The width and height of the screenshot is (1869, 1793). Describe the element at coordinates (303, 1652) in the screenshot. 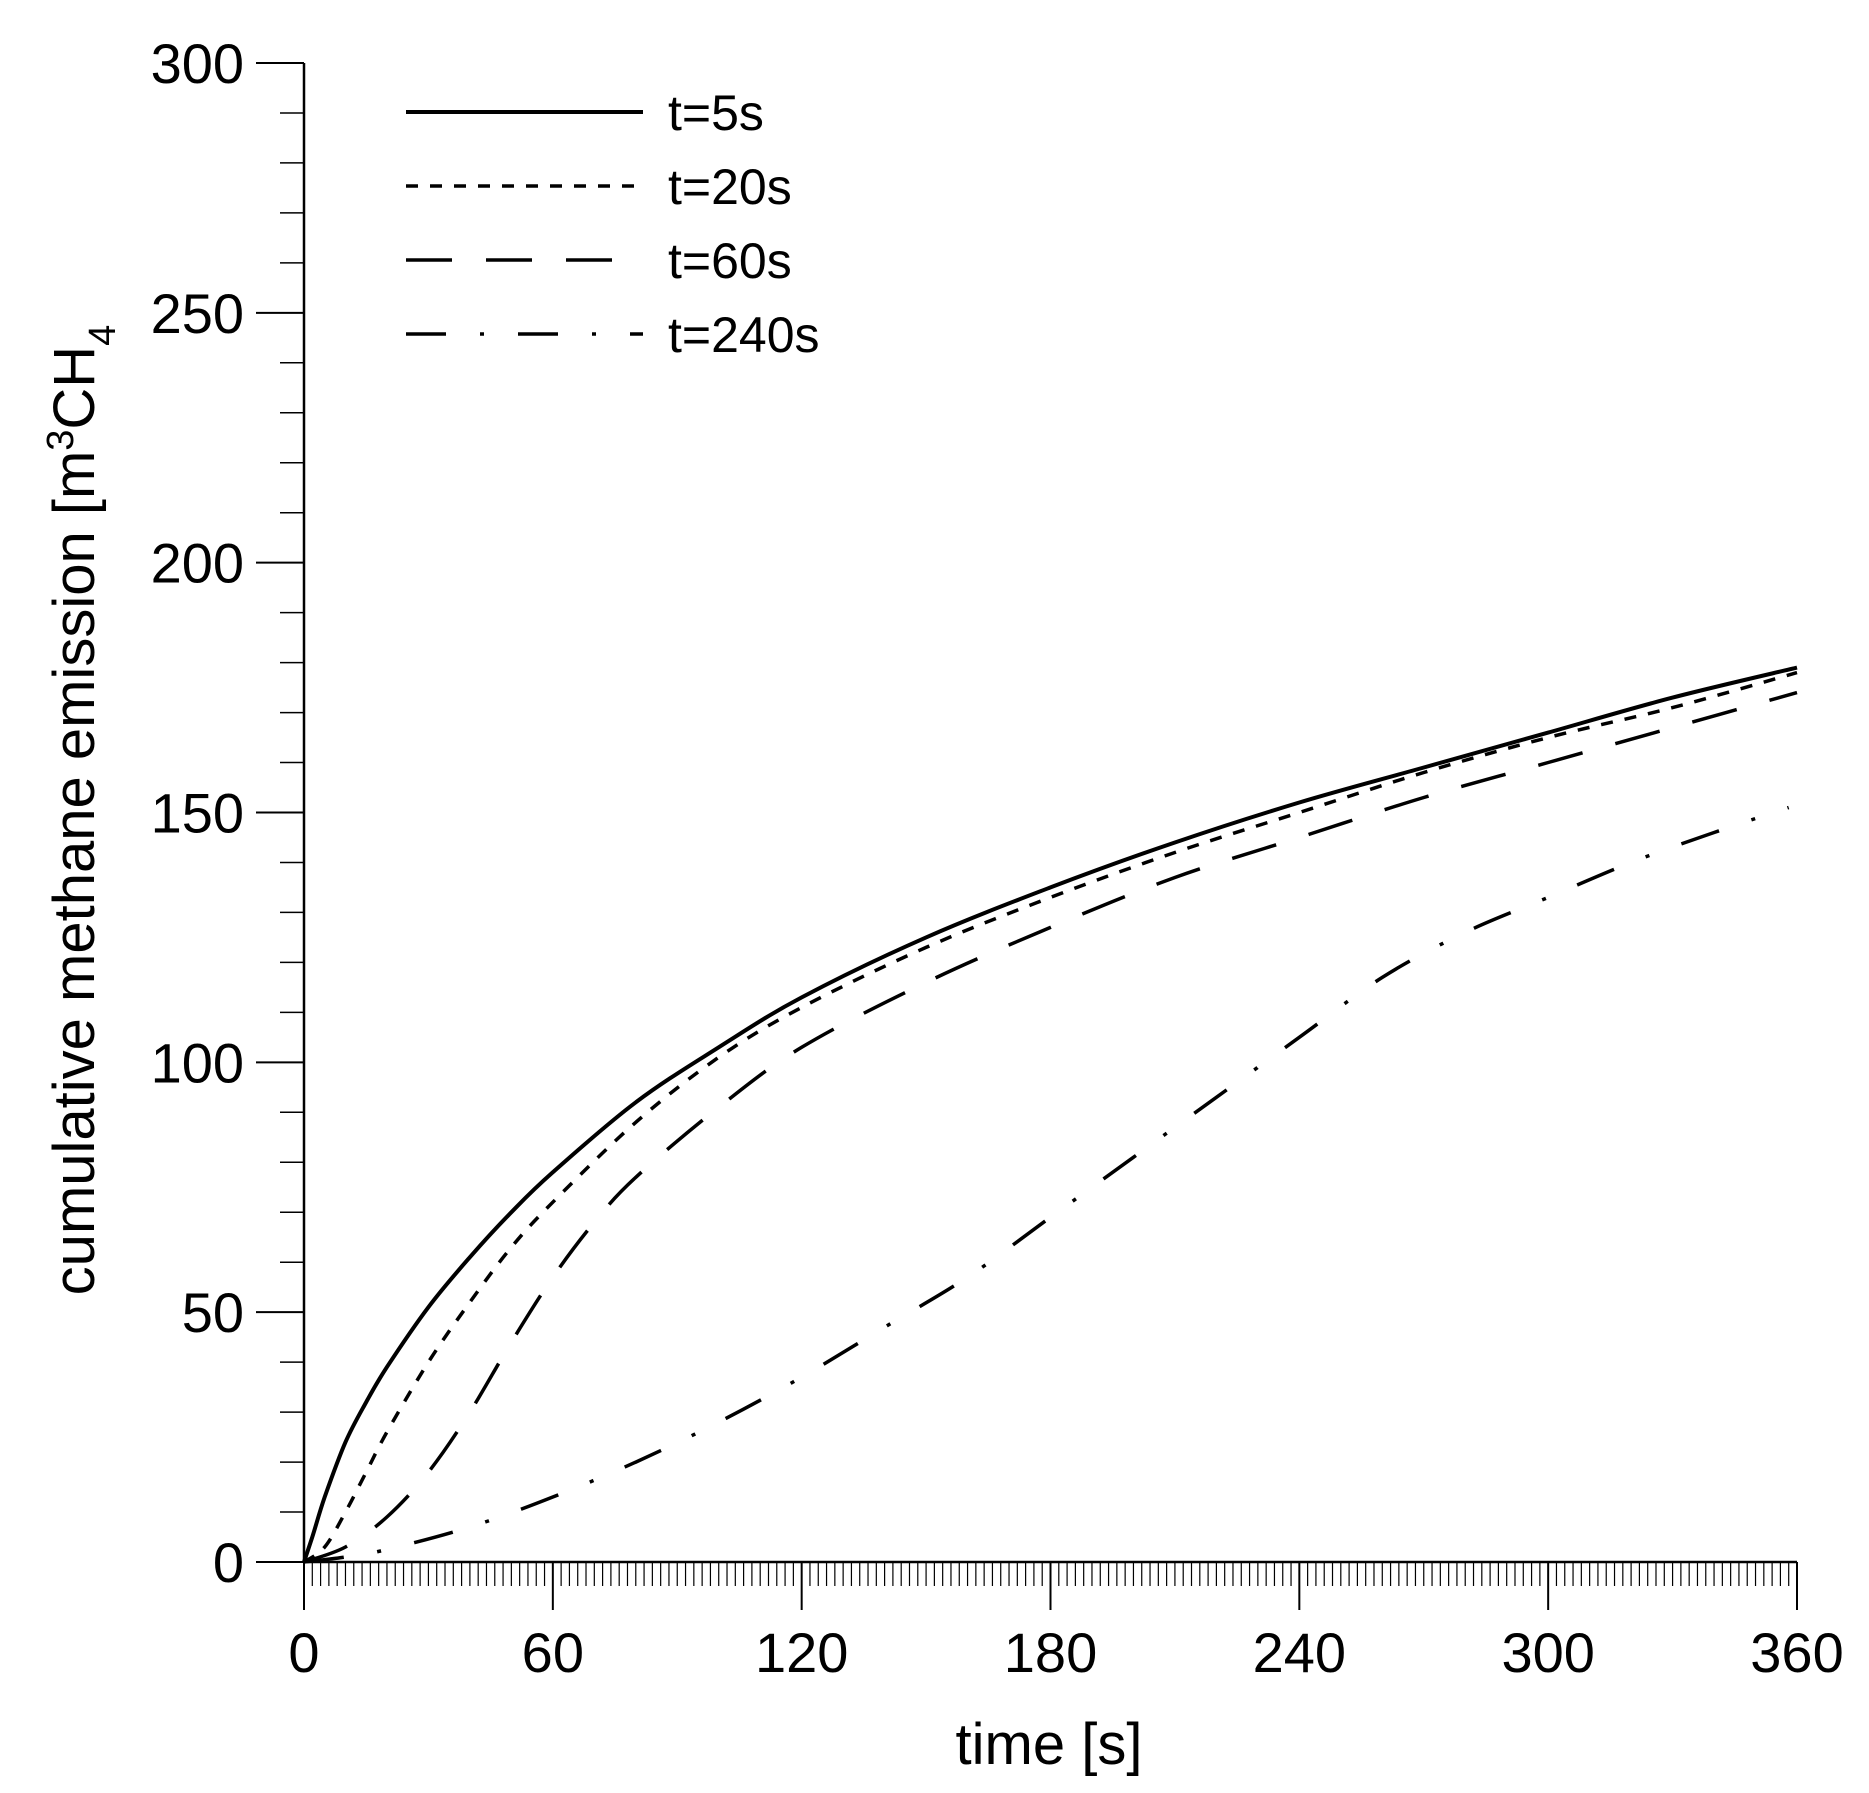

I see `x-tick-label: 0` at that location.